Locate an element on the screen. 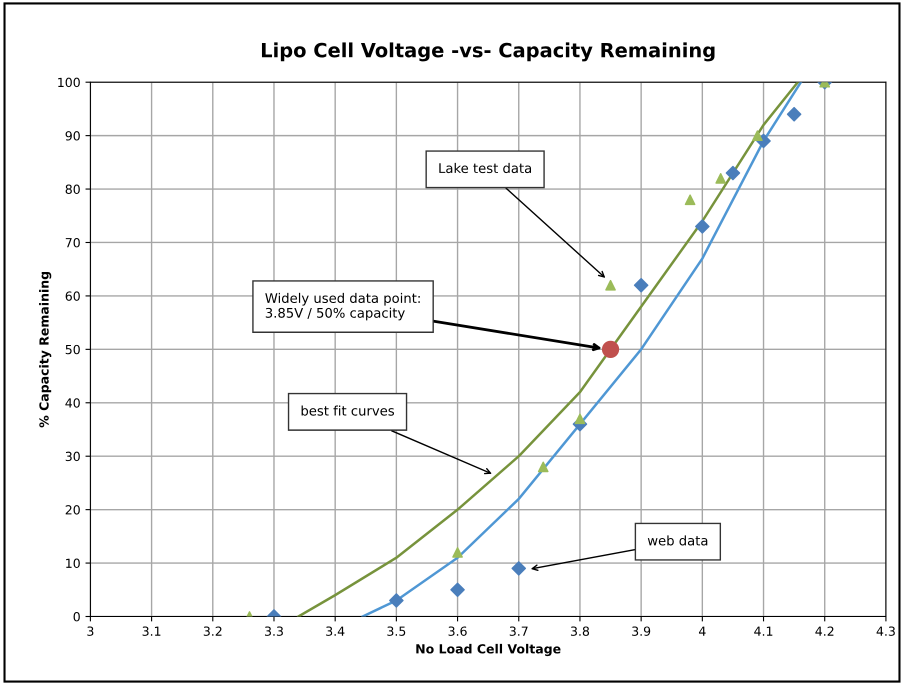 This screenshot has height=685, width=904. y-tick-label: 30 is located at coordinates (73, 457).